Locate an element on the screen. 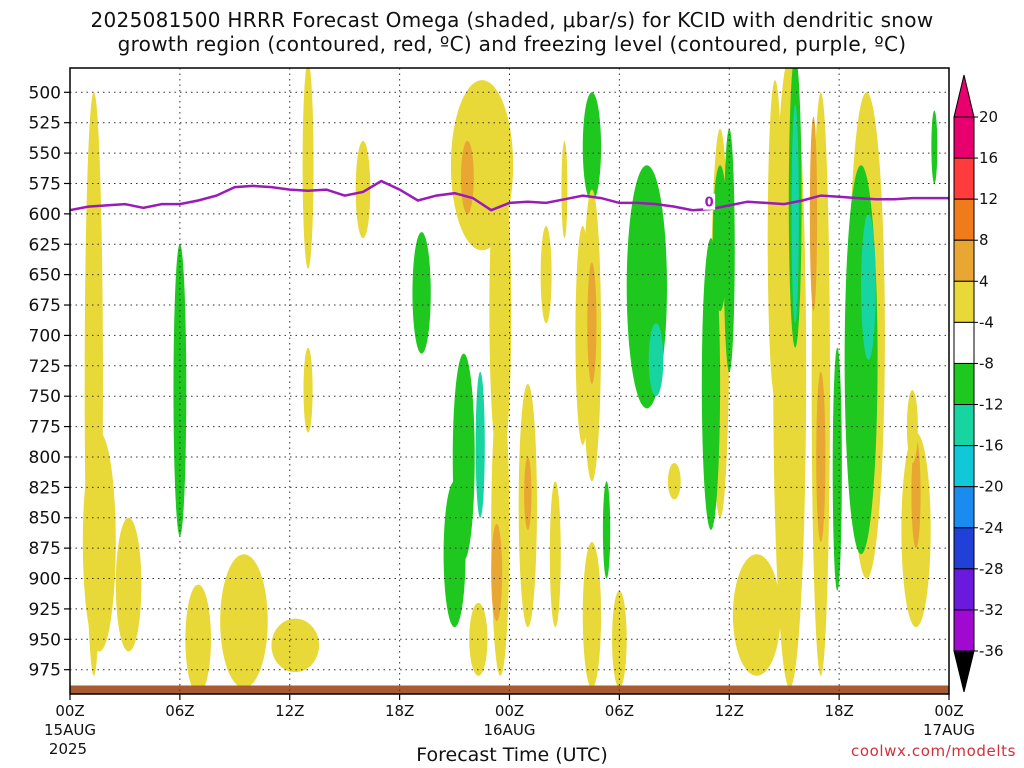 Image resolution: width=1024 pixels, height=768 pixels. freezing-label-bg is located at coordinates (709, 201).